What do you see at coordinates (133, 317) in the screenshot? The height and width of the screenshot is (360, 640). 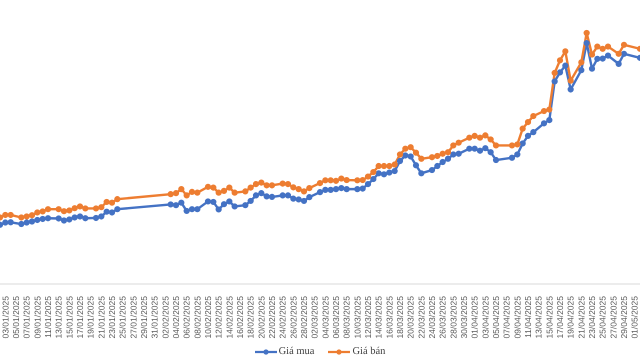 I see `x-tick-label: 27/01/2025` at bounding box center [133, 317].